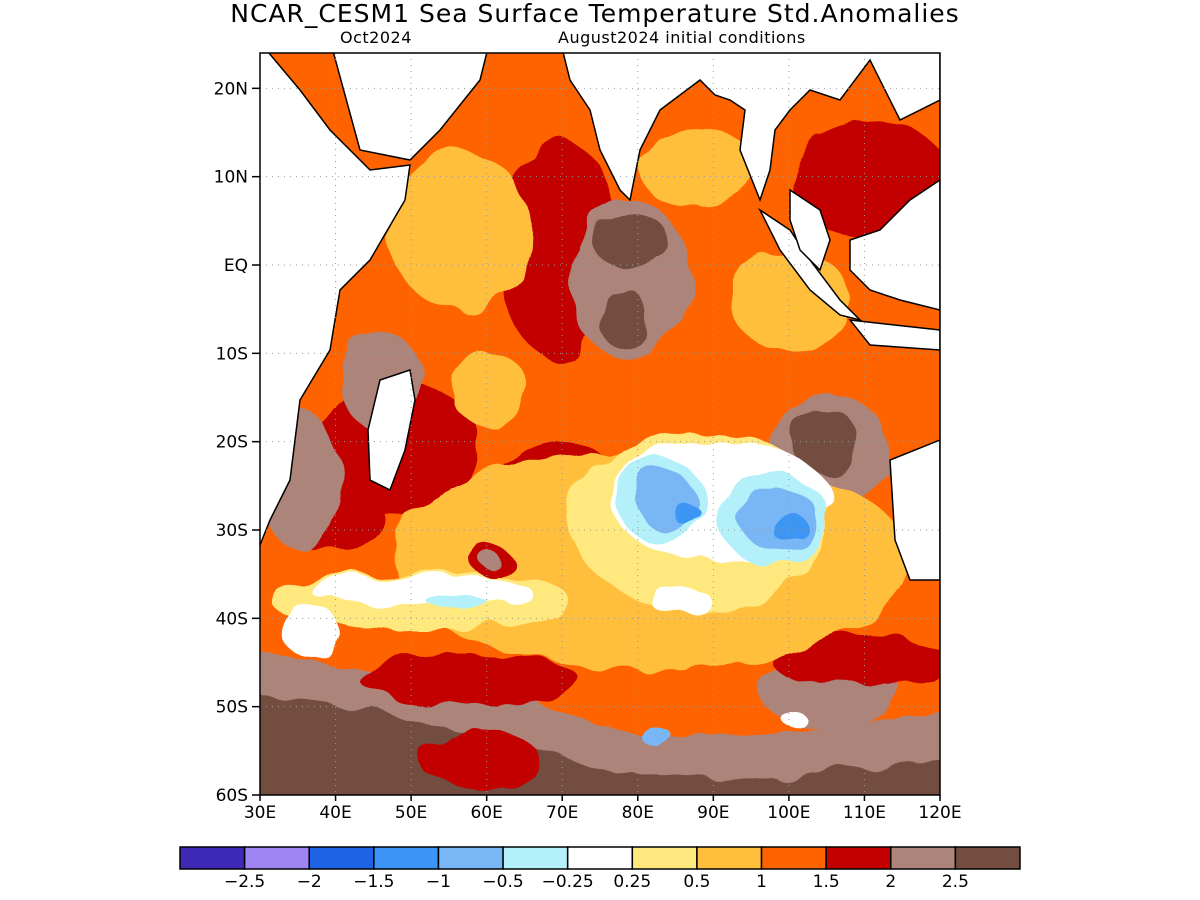 The image size is (1200, 900). I want to click on lat-label: 10N, so click(231, 178).